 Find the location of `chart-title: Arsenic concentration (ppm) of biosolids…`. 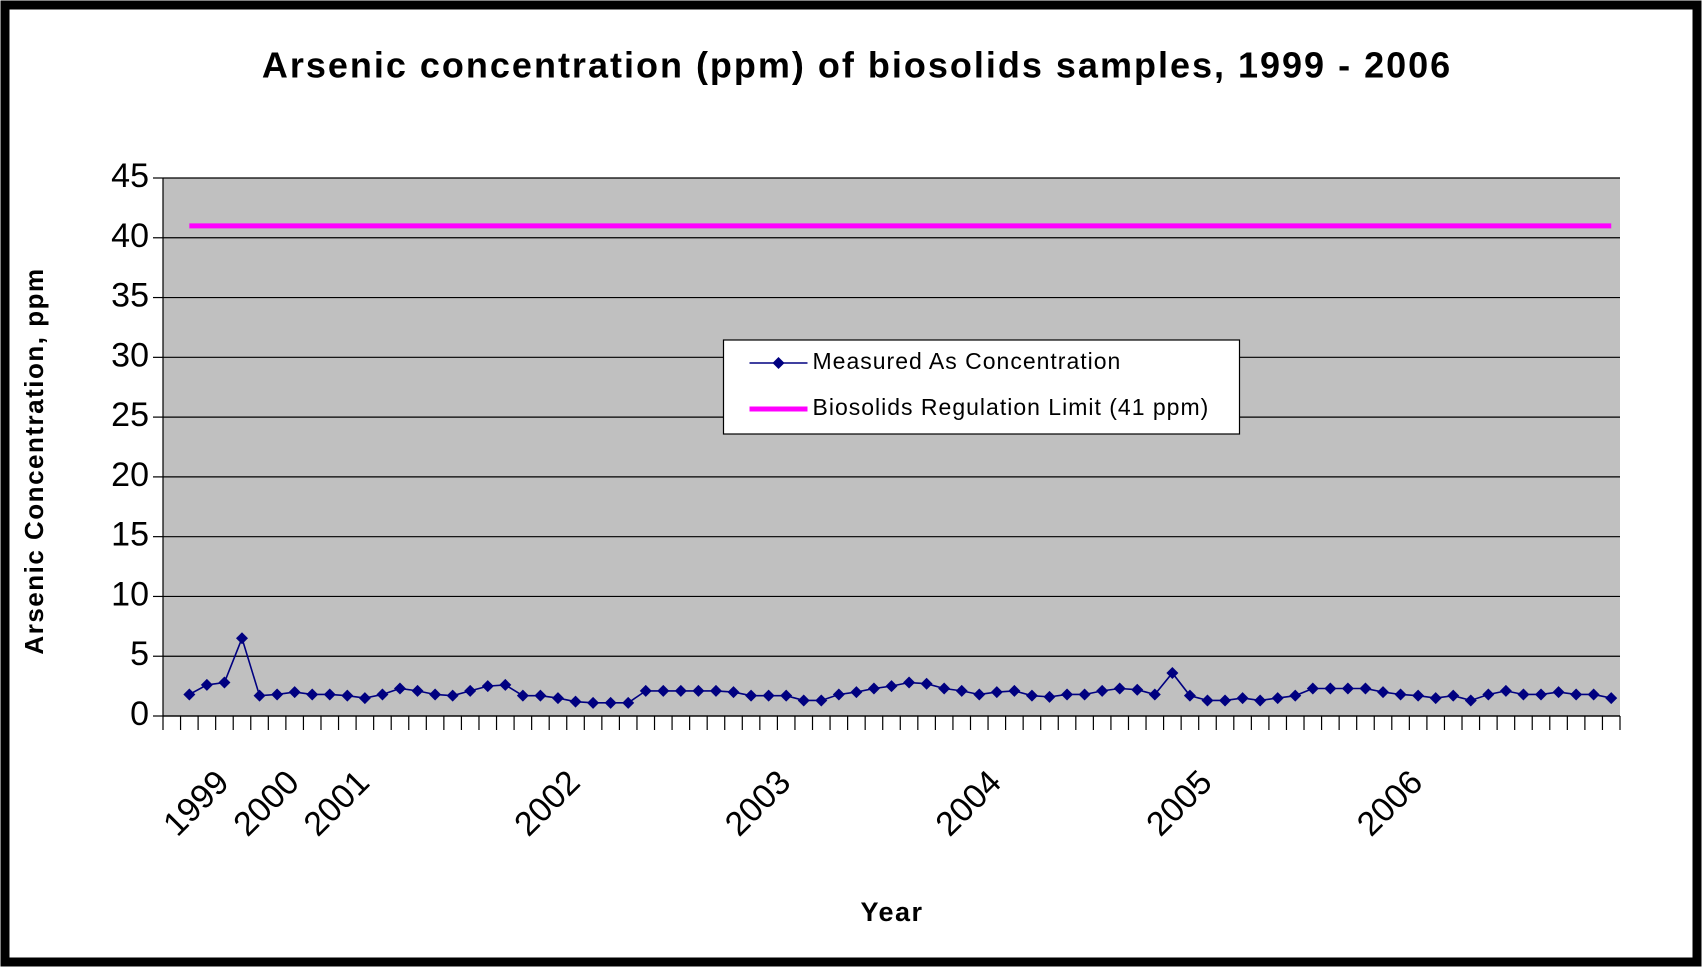

chart-title: Arsenic concentration (ppm) of biosolids… is located at coordinates (857, 65).